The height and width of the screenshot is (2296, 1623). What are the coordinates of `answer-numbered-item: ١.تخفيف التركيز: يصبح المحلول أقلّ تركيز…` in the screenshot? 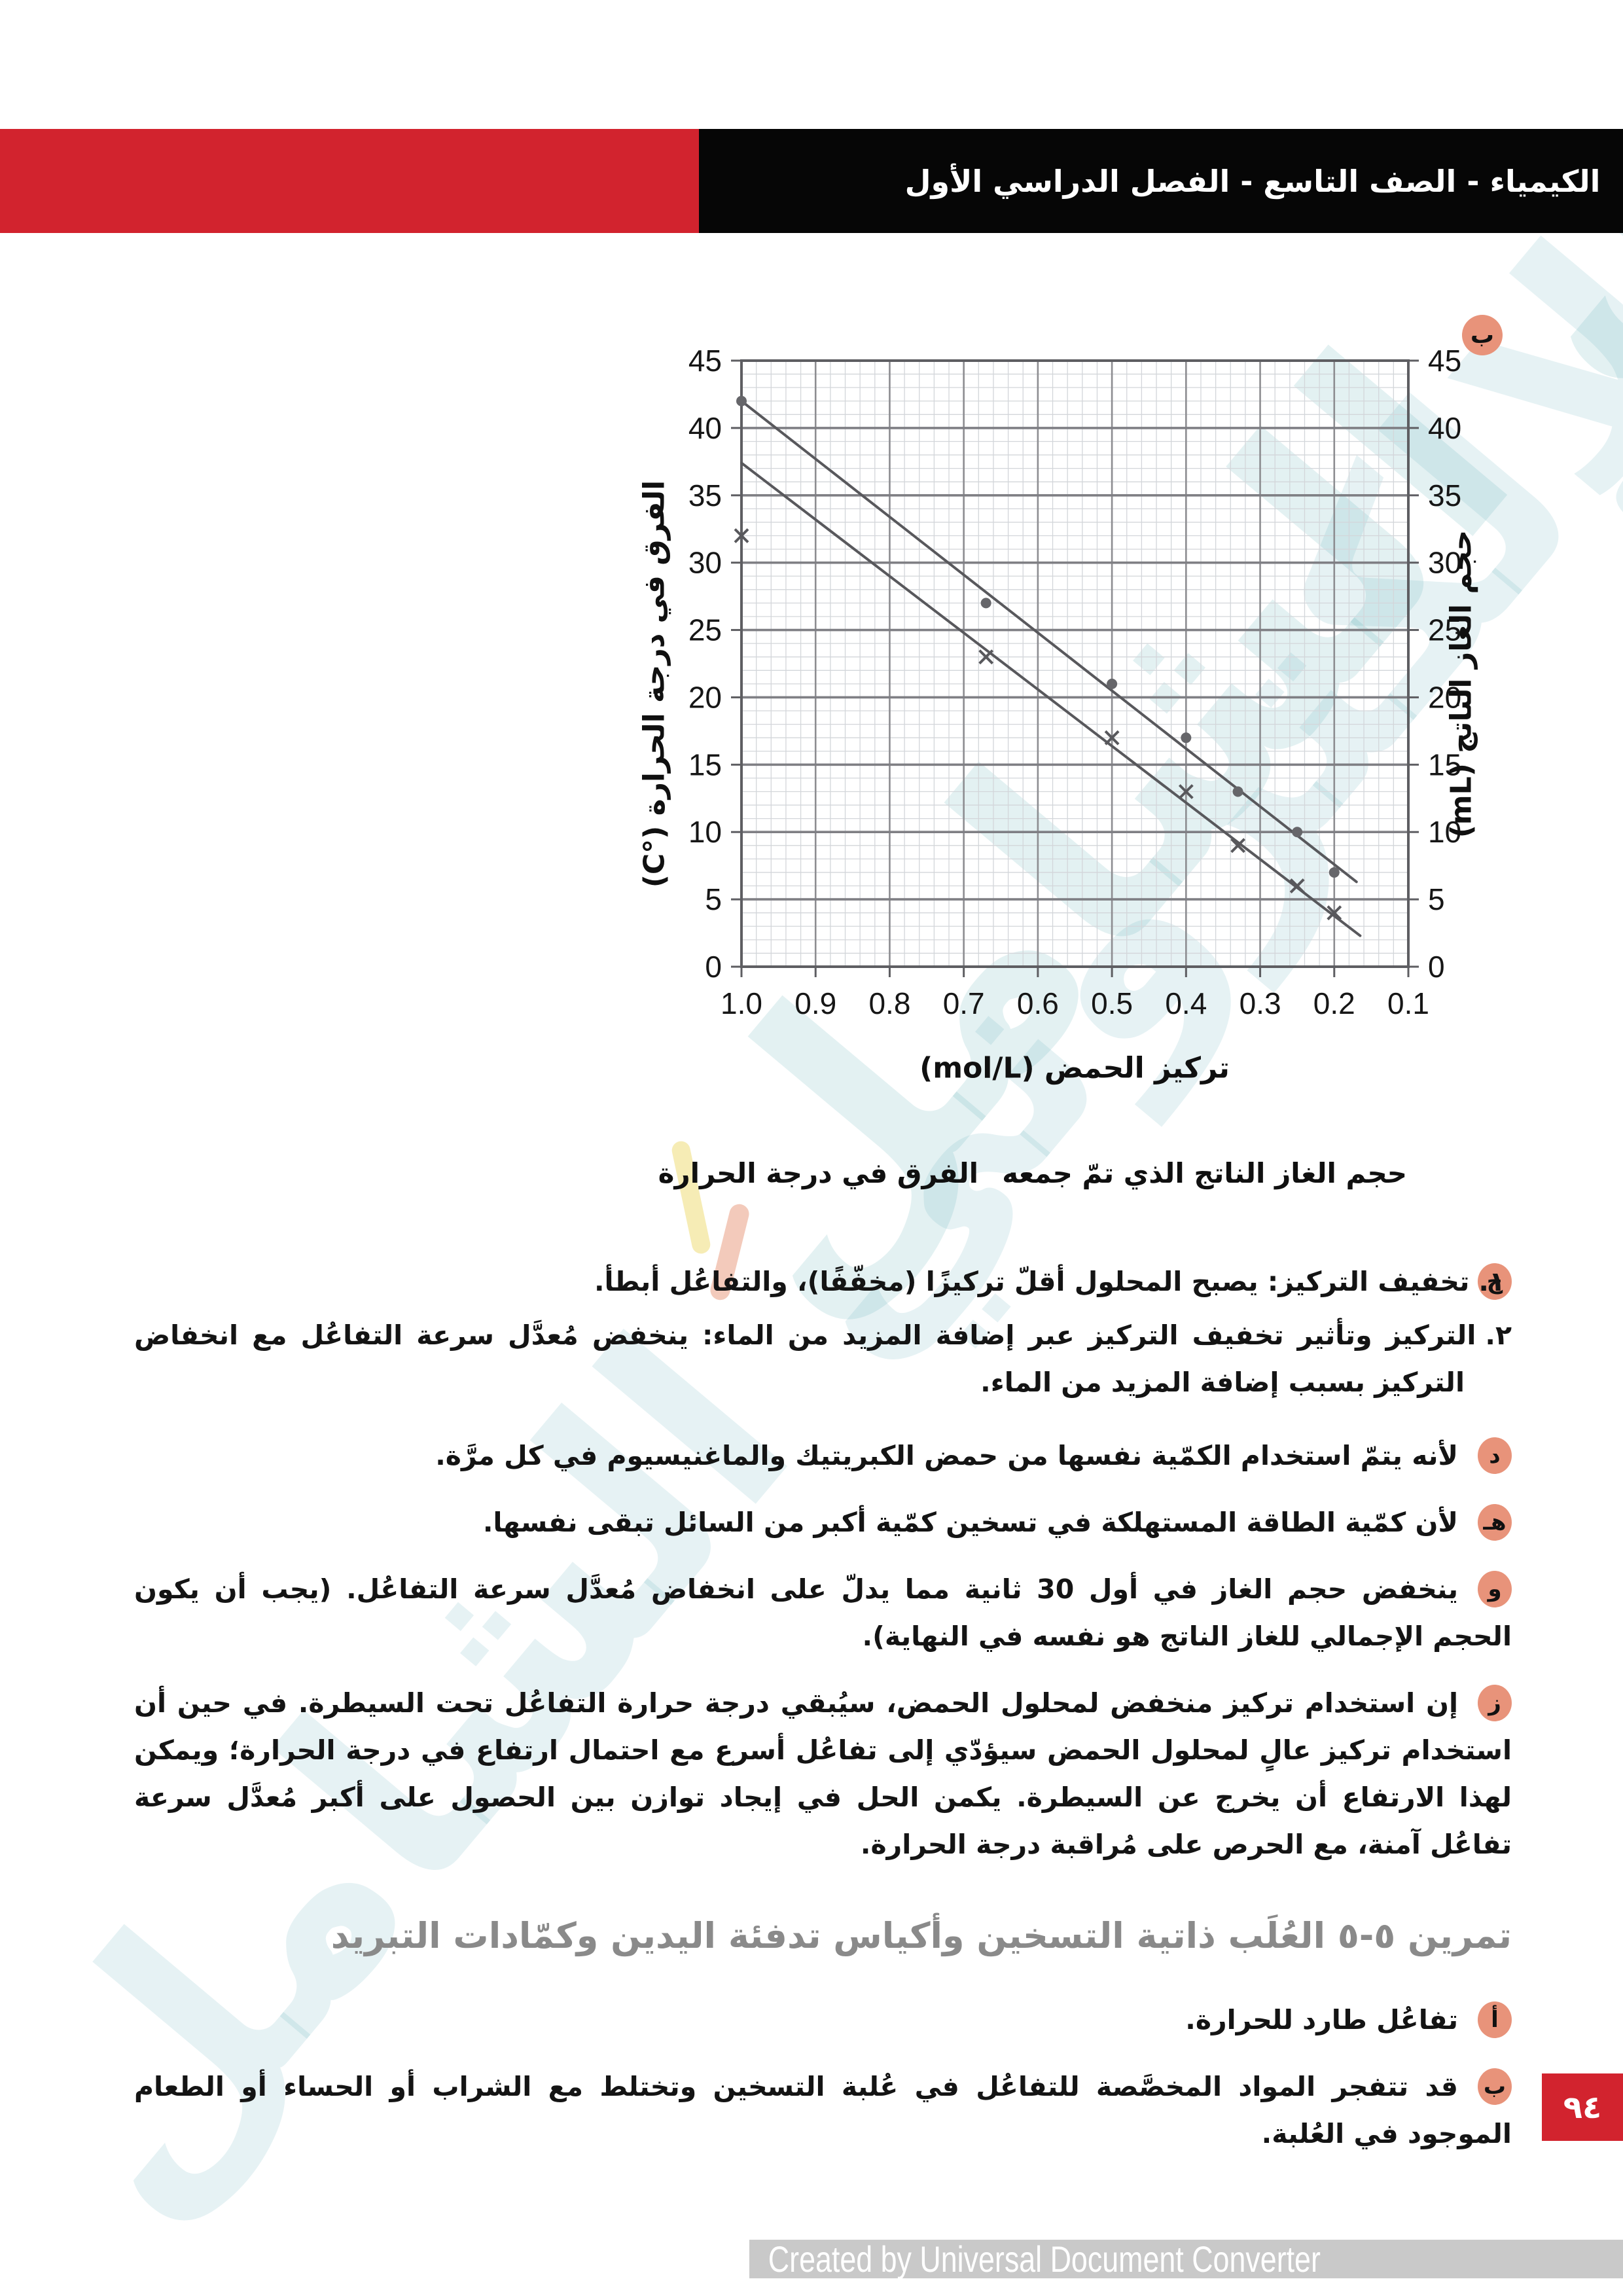 It's located at (1049, 1281).